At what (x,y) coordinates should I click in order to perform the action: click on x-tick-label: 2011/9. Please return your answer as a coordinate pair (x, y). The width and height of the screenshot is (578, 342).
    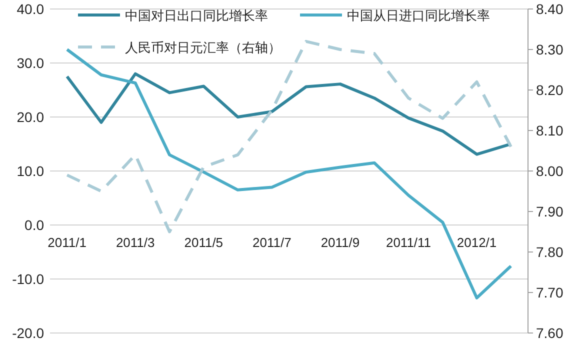
    Looking at the image, I should click on (340, 242).